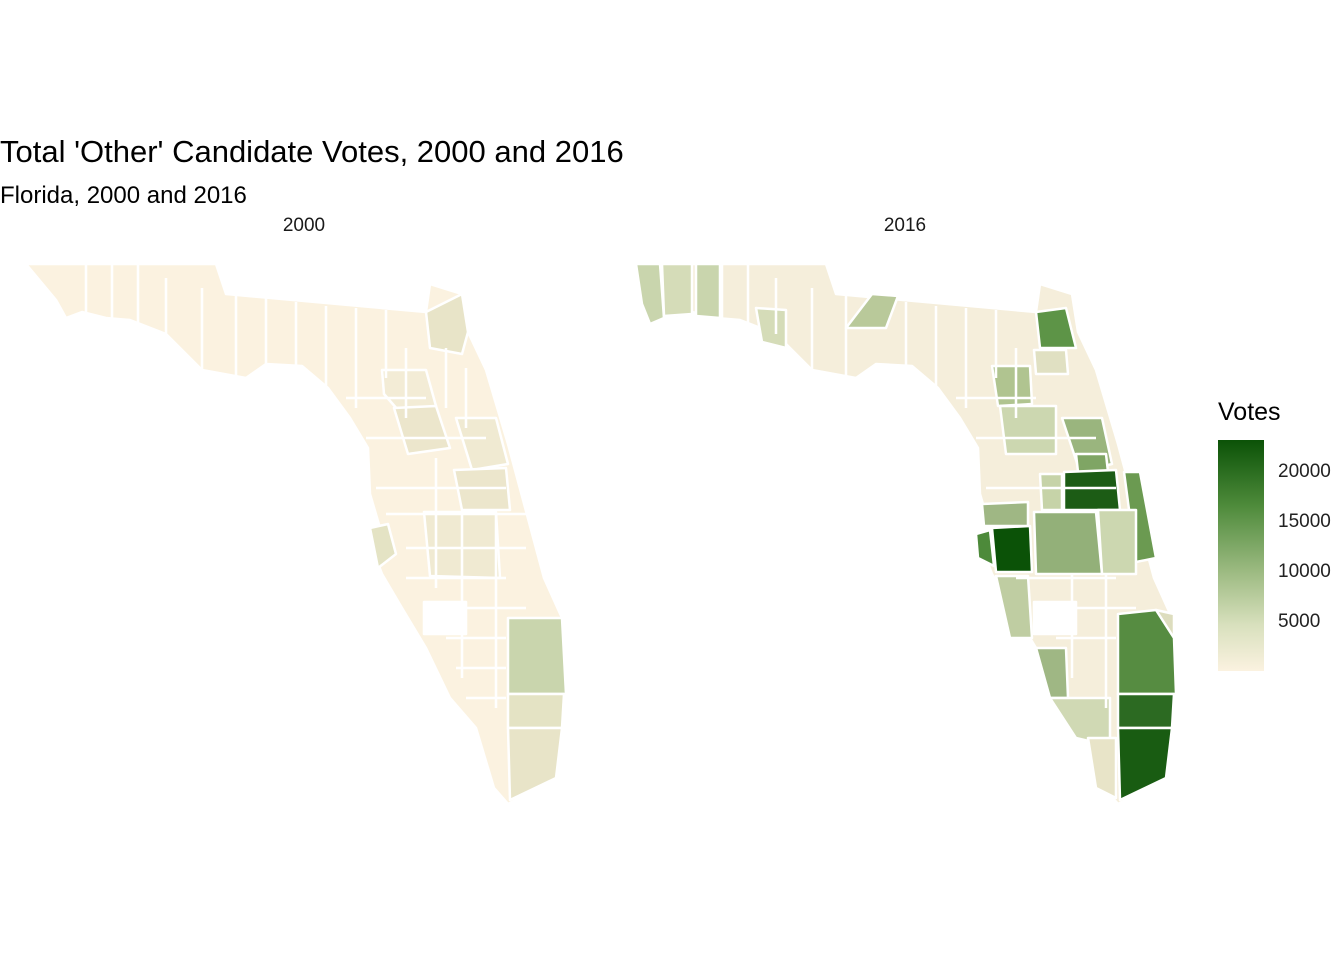 Image resolution: width=1344 pixels, height=960 pixels. What do you see at coordinates (447, 324) in the screenshot?
I see `county-nassau-duval-2000` at bounding box center [447, 324].